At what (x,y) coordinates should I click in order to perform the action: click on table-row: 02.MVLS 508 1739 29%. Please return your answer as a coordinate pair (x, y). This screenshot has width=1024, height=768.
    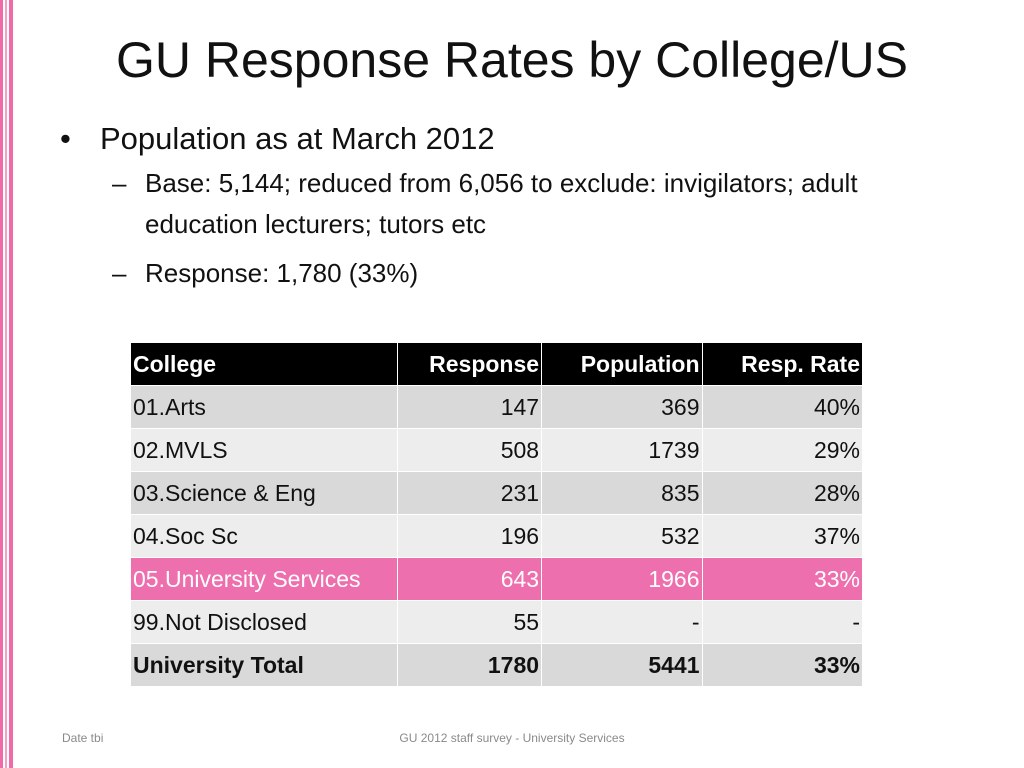
    Looking at the image, I should click on (497, 450).